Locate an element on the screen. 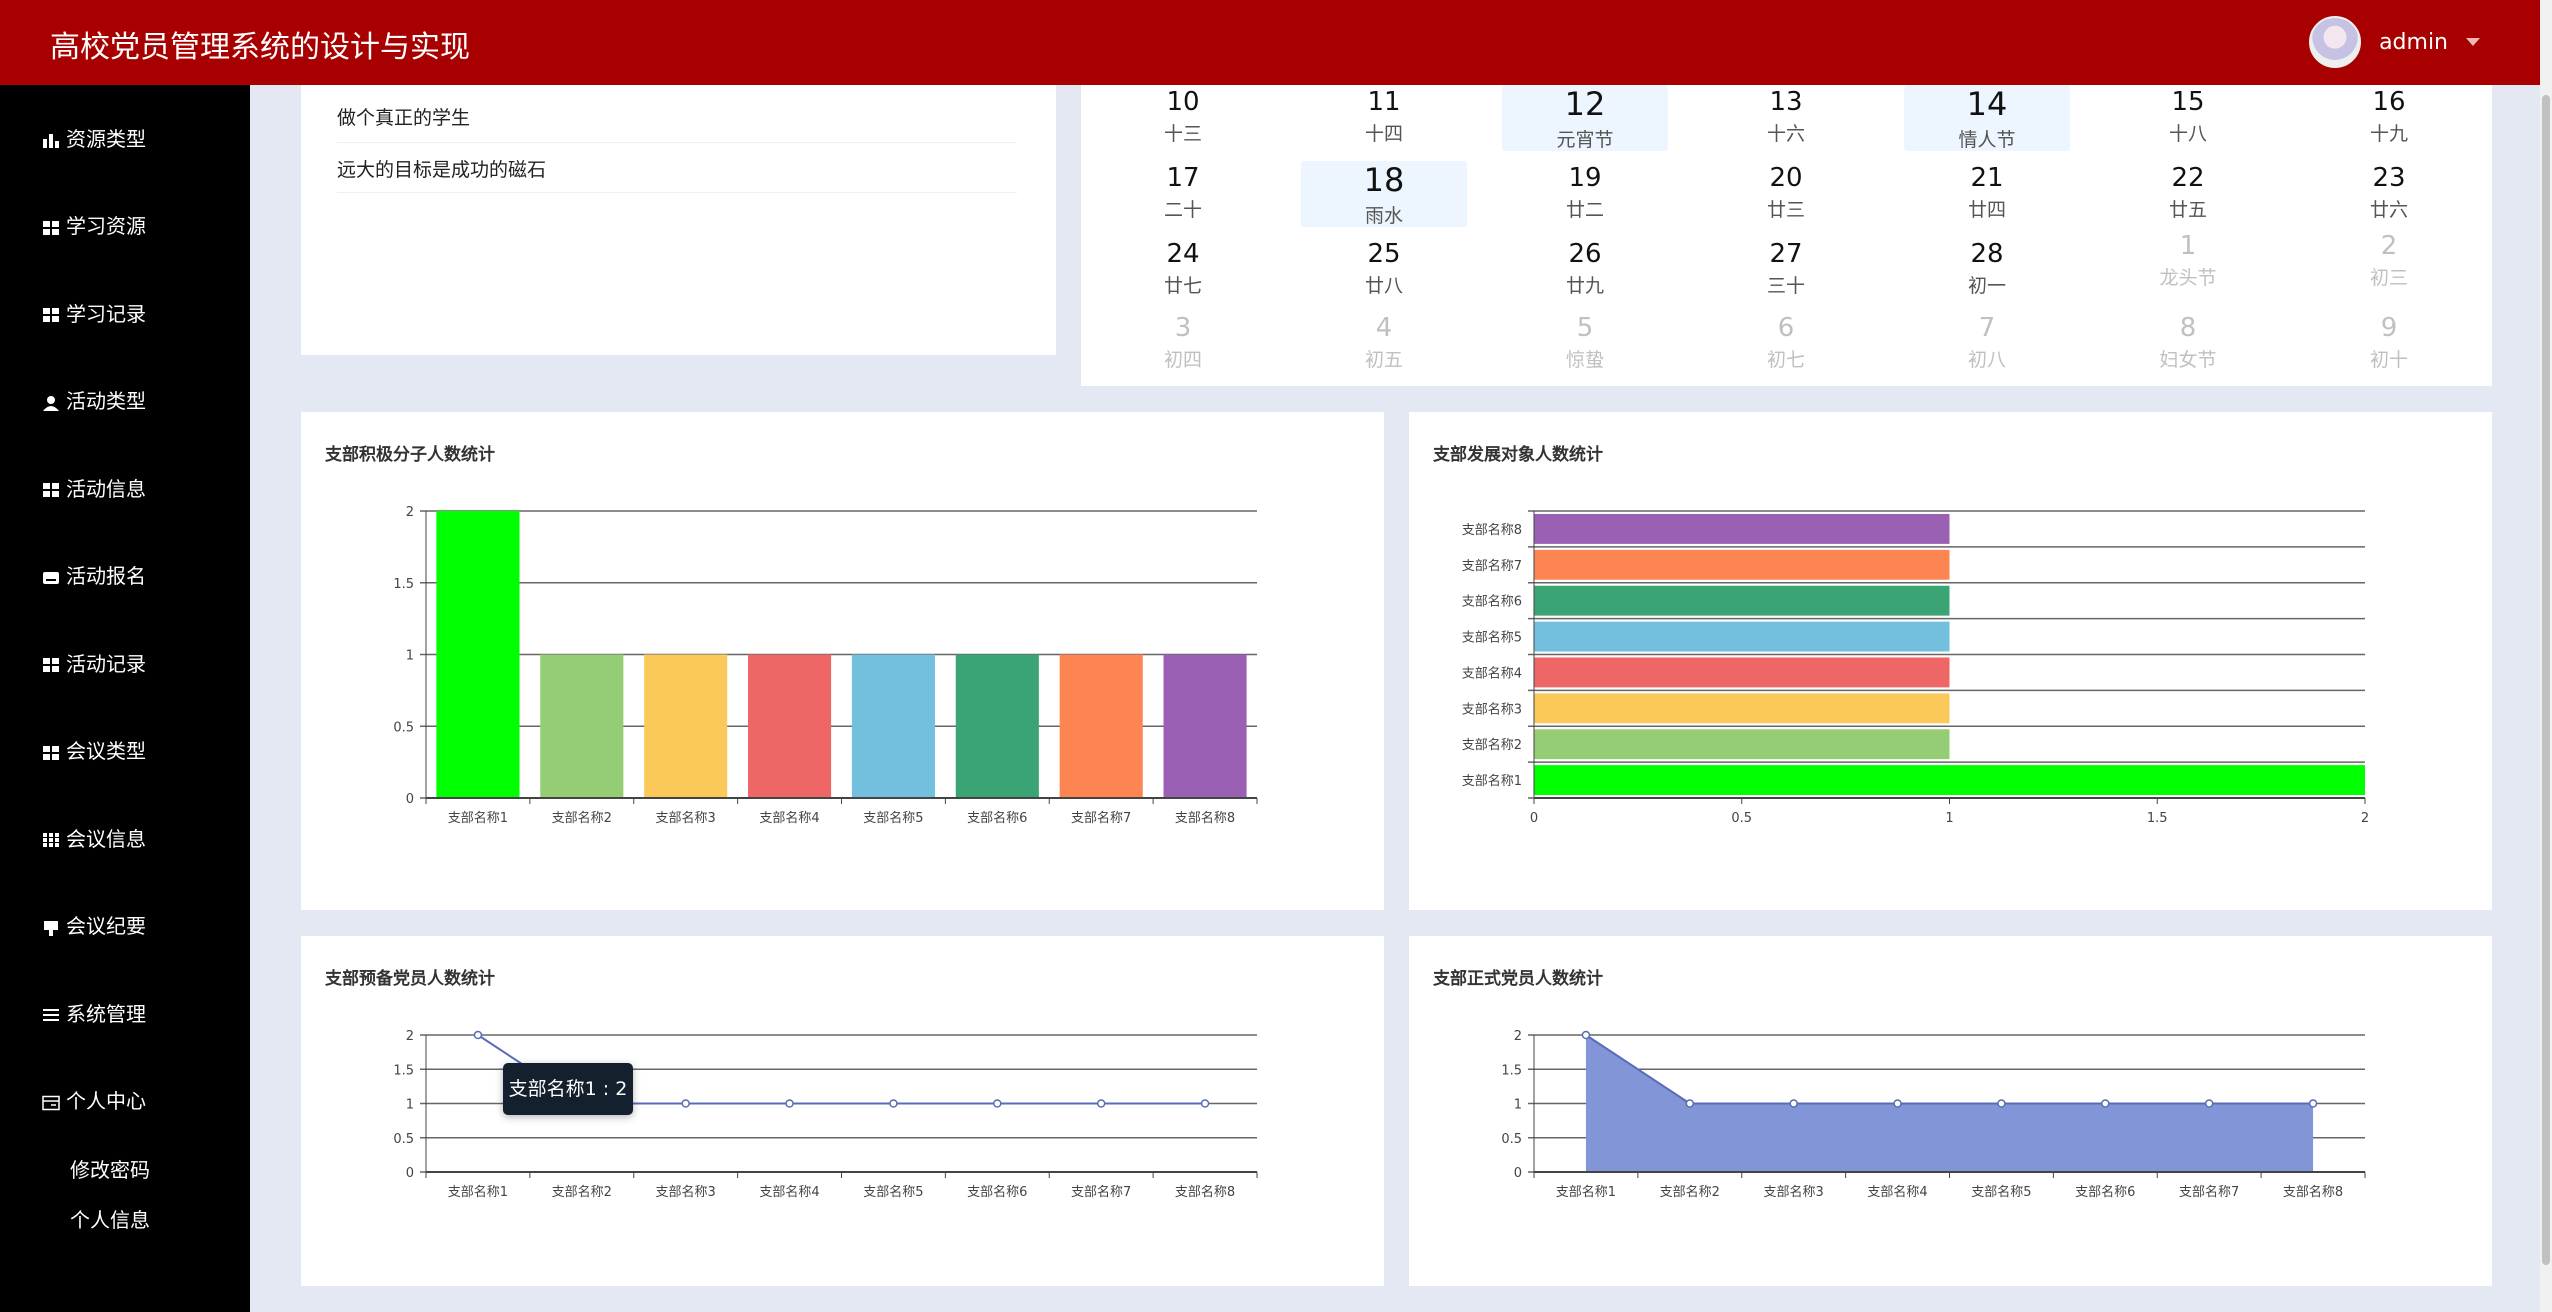  lunar-date: 惊蛰 is located at coordinates (1584, 360).